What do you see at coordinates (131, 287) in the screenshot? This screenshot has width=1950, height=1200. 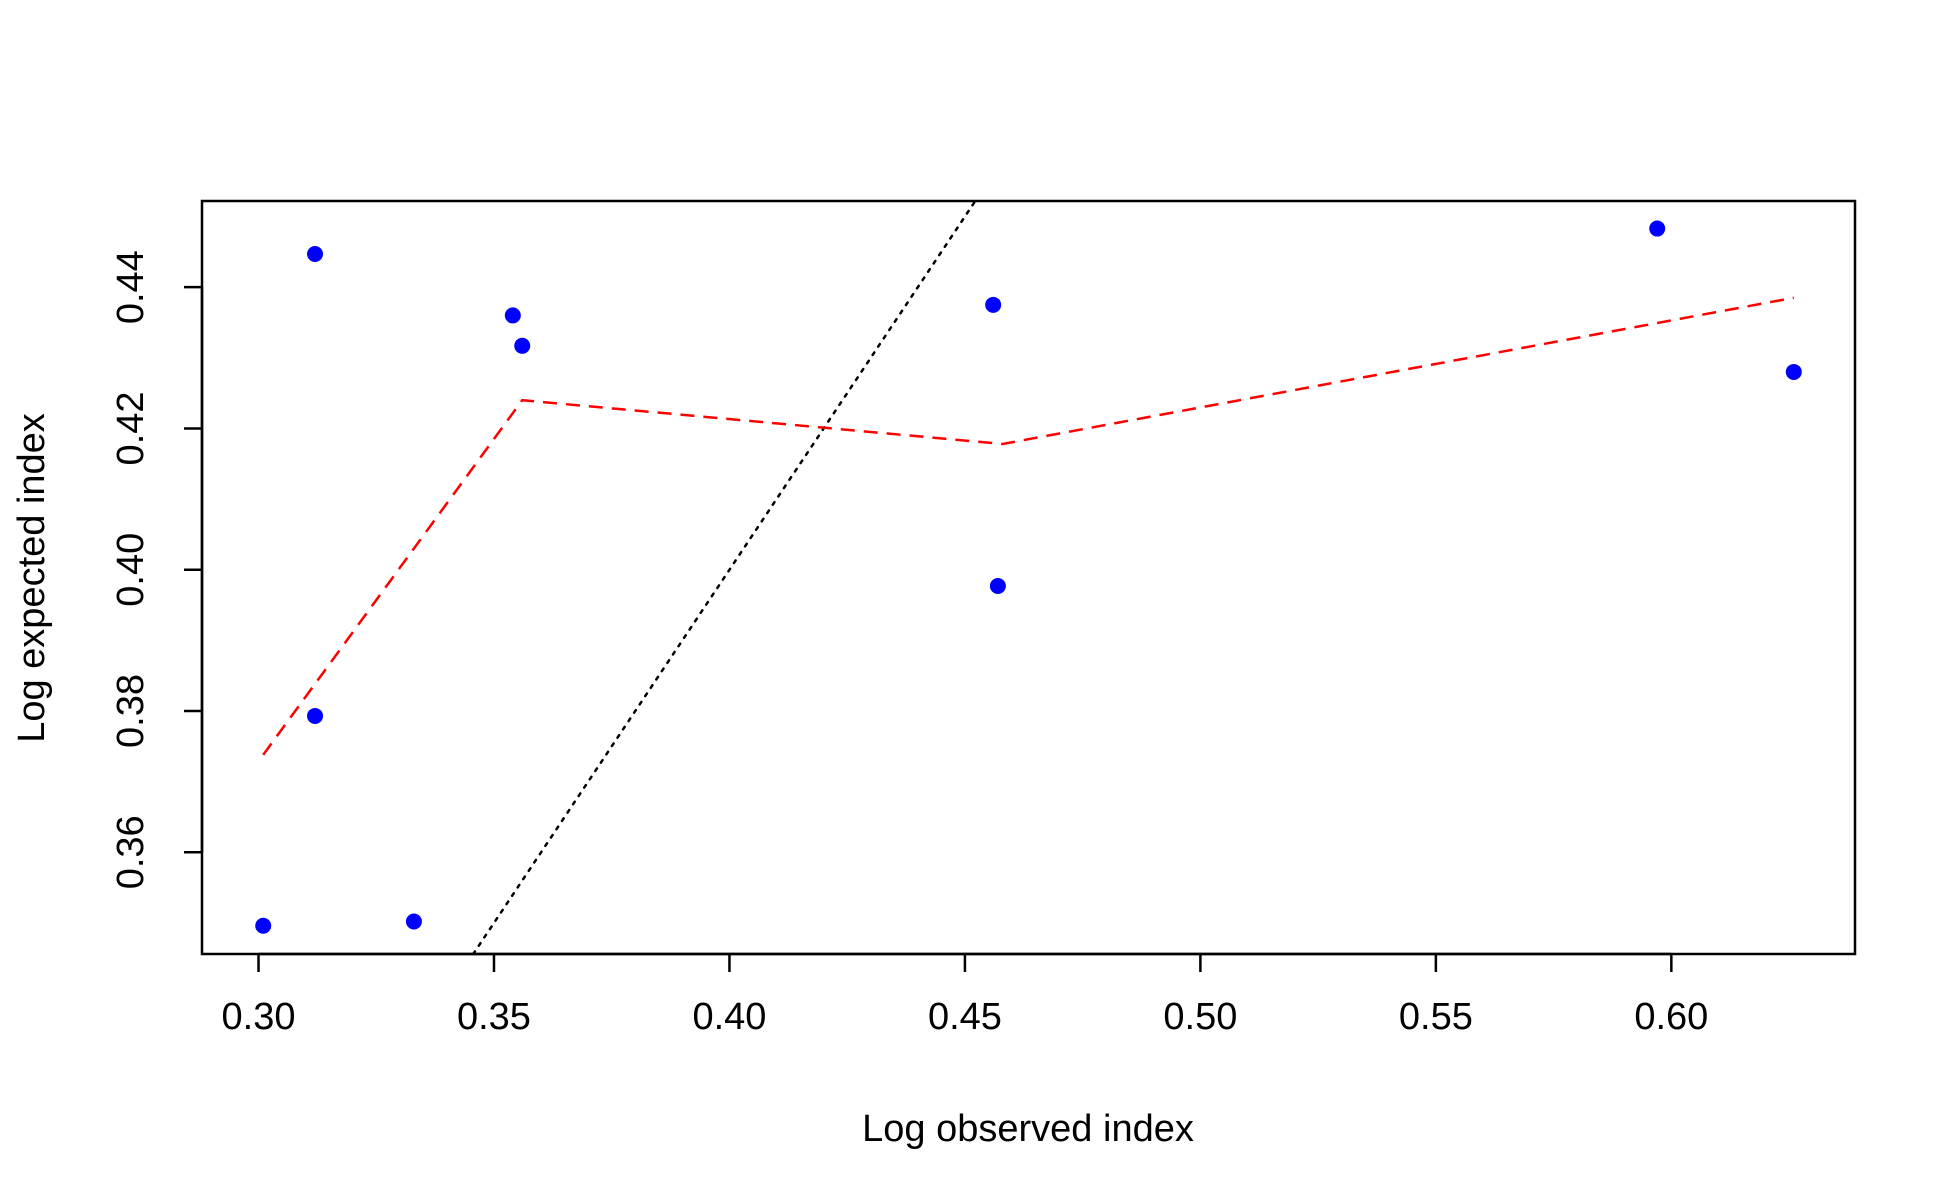 I see `y-tick-label: 0.44` at bounding box center [131, 287].